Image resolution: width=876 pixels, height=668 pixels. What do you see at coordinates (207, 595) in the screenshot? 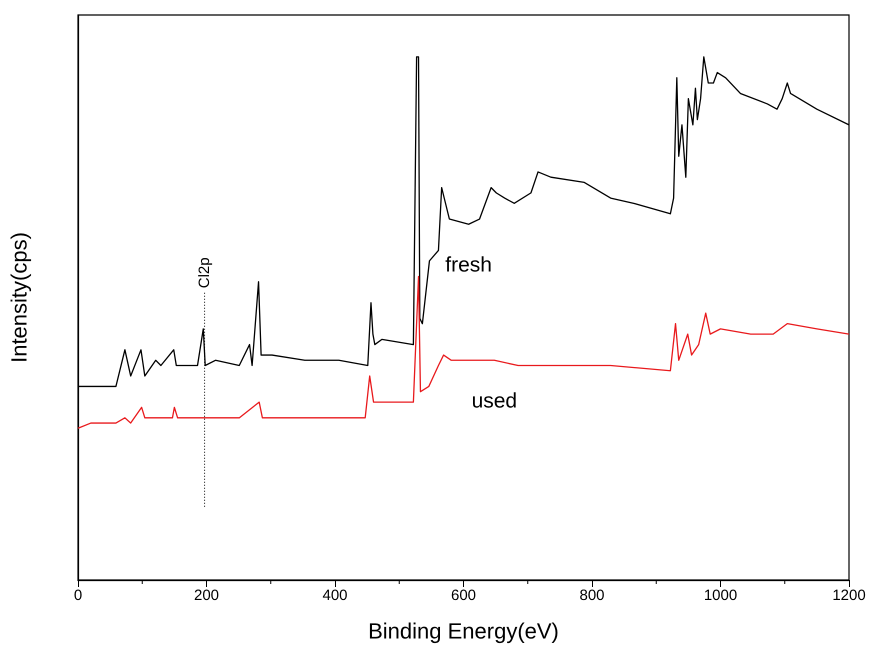
I see `x-tick-label: 200` at bounding box center [207, 595].